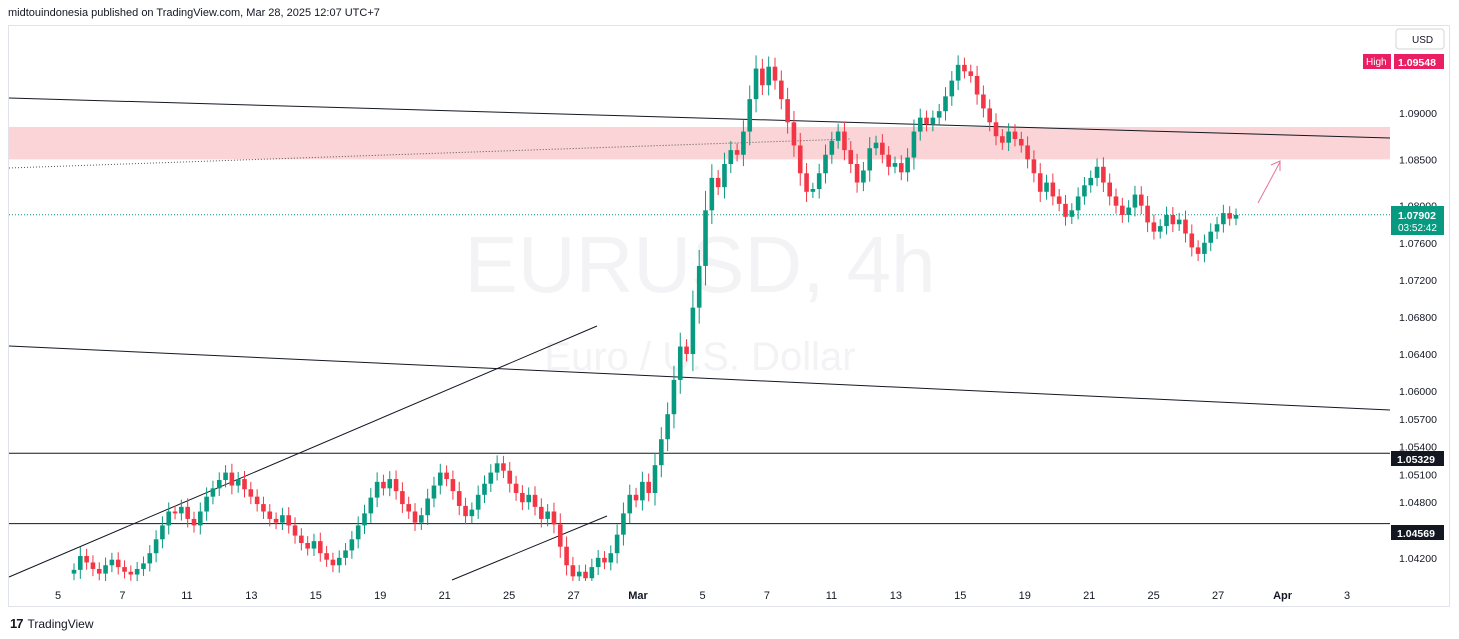  Describe the element at coordinates (638, 596) in the screenshot. I see `time-tick-label: Mar` at that location.